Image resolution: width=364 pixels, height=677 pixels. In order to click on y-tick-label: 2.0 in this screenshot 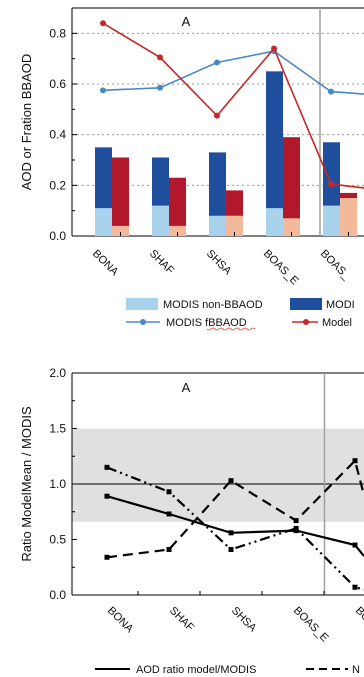, I will do `click(57, 373)`.